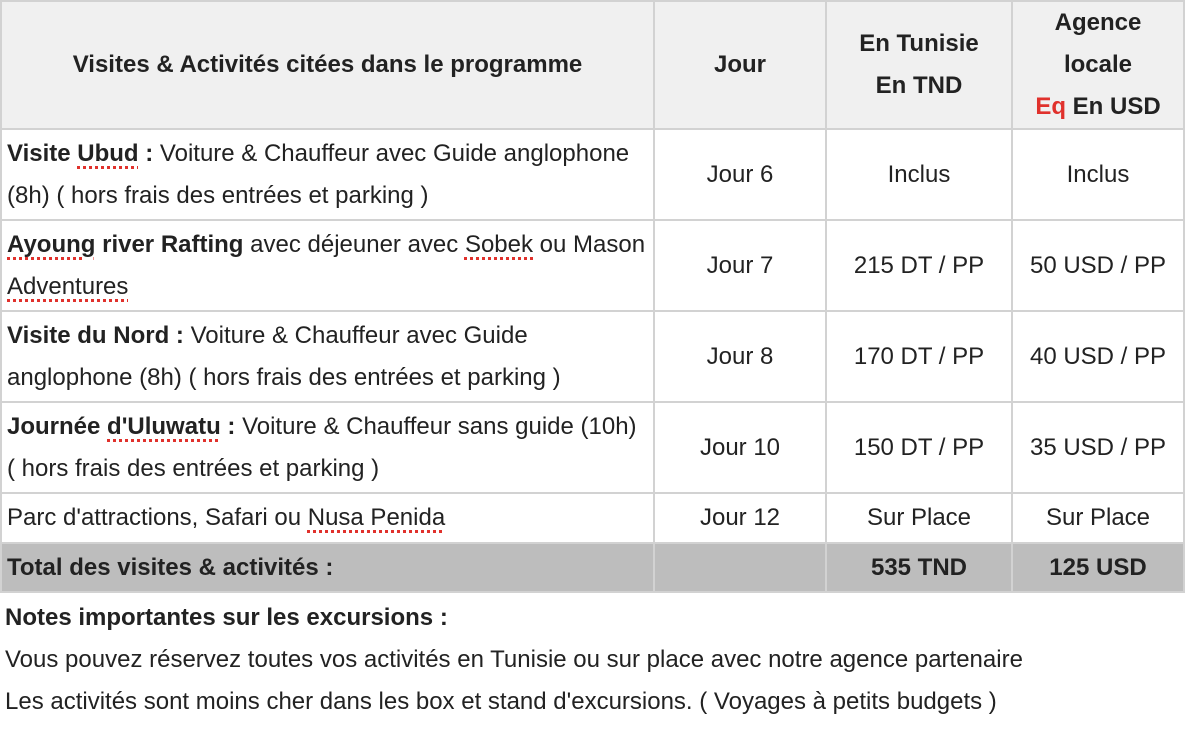  I want to click on day-cell: Jour 10, so click(740, 447).